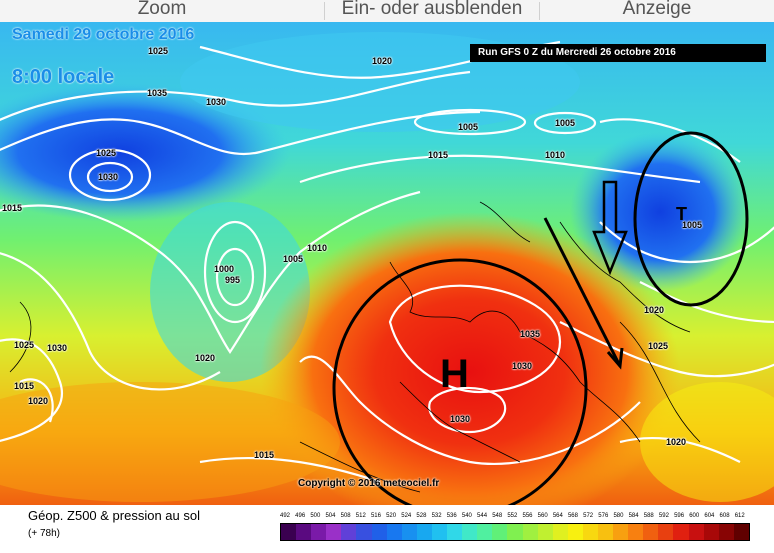 The height and width of the screenshot is (553, 774). I want to click on scale-tick-label: 592, so click(663, 516).